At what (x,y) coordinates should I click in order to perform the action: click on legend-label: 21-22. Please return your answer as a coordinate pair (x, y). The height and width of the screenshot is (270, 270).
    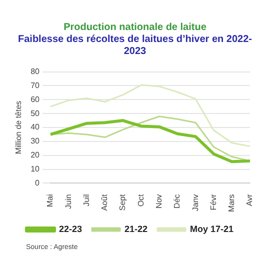
    Looking at the image, I should click on (136, 229).